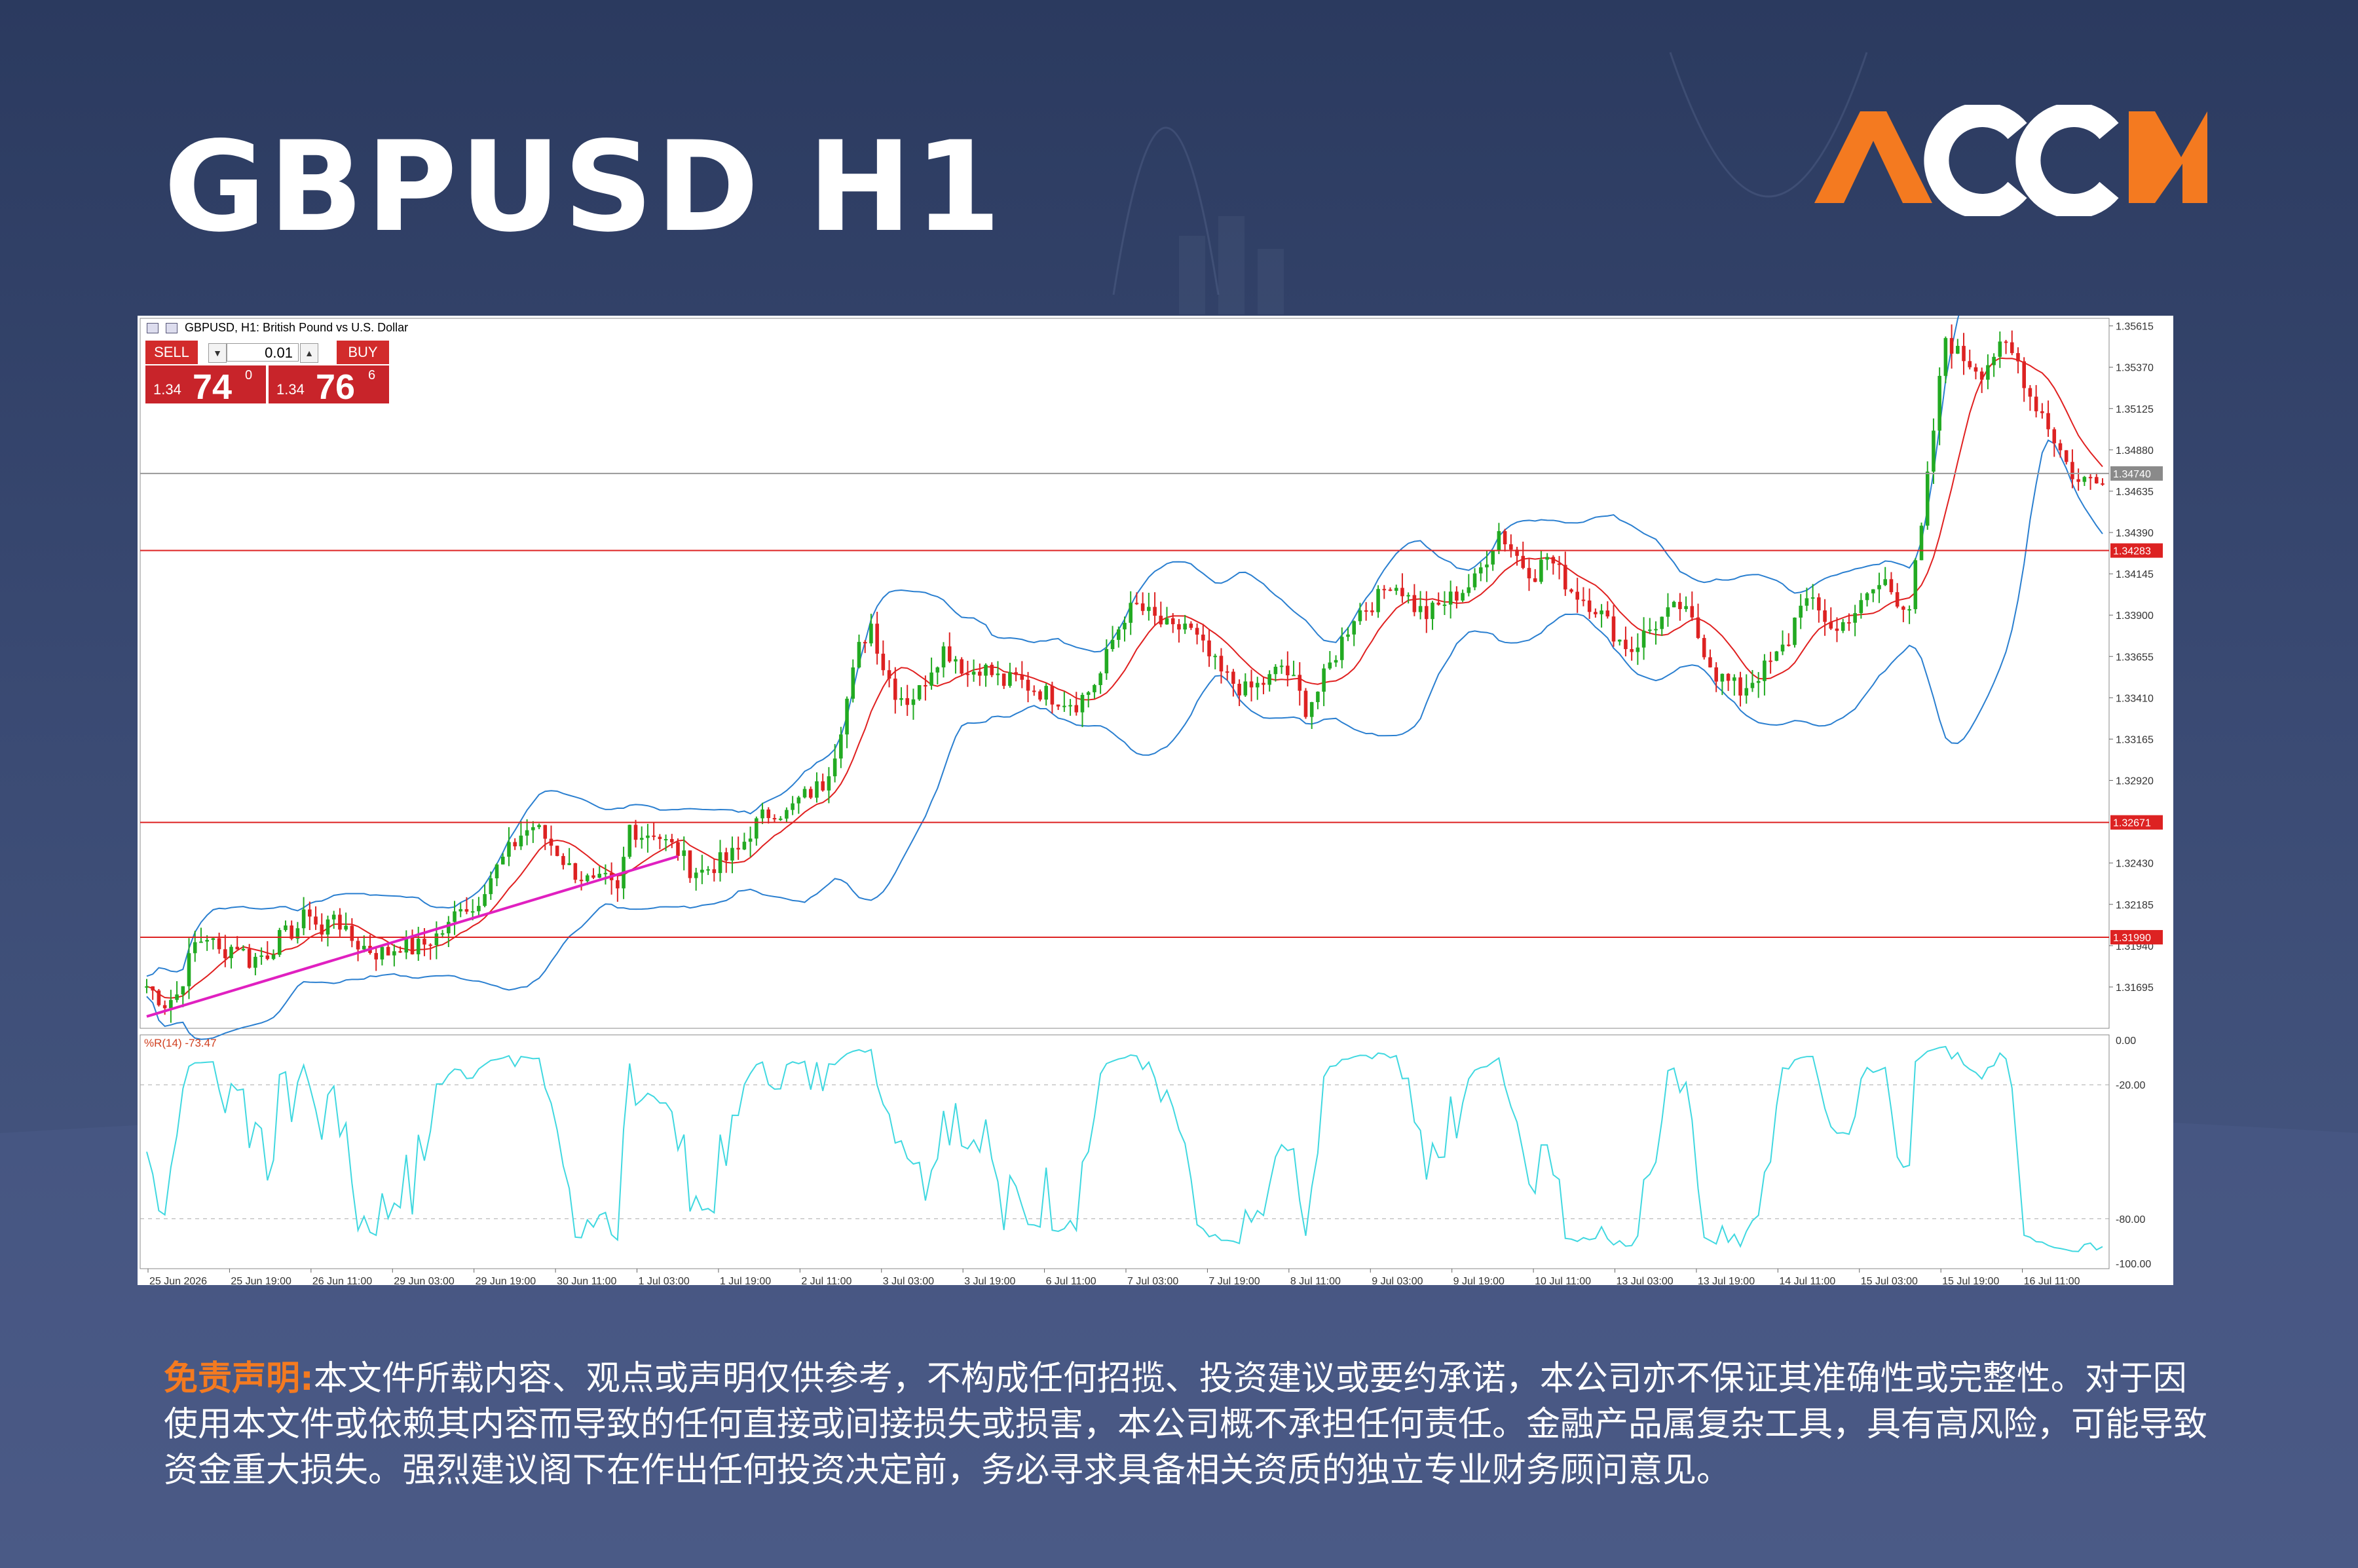 The image size is (2358, 1568). Describe the element at coordinates (206, 386) in the screenshot. I see `sell-price-box: 1.34 74 0` at that location.